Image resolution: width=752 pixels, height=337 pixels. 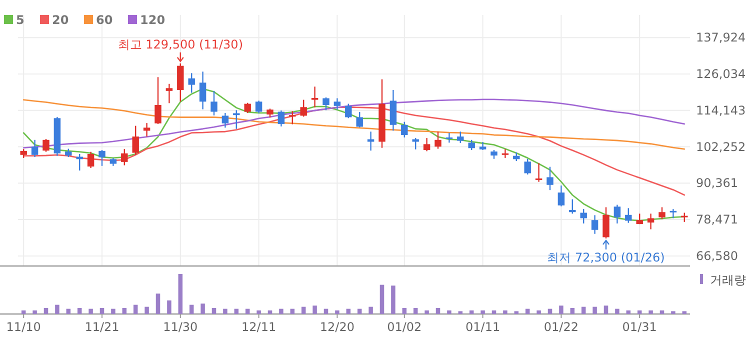 I want to click on legend-label: 60, so click(x=104, y=20).